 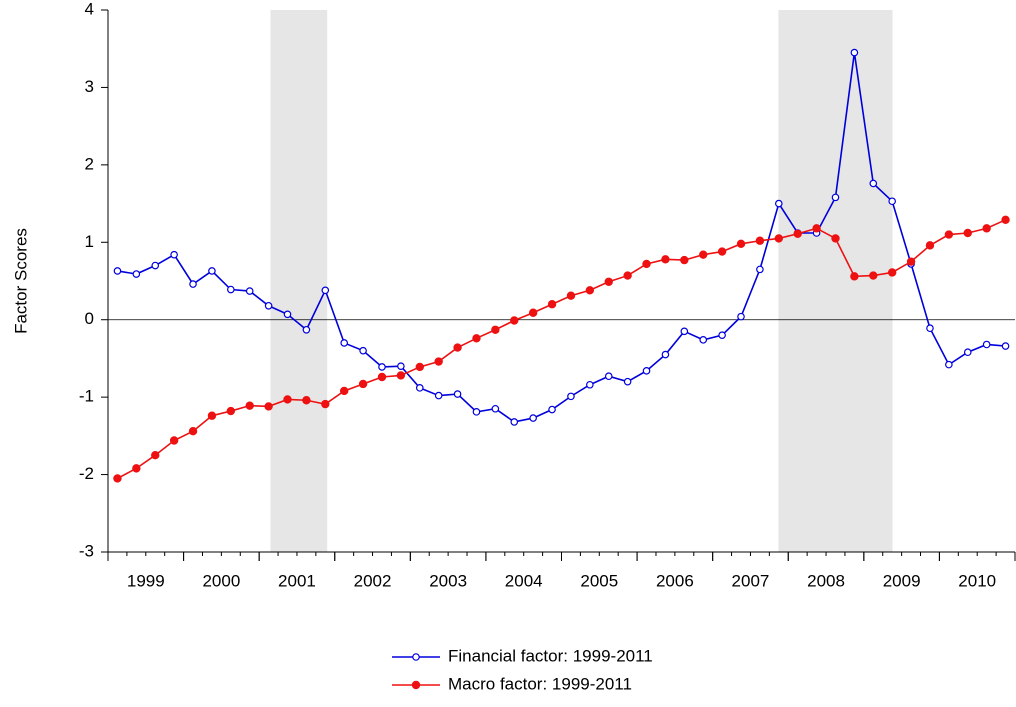 I want to click on y-tick-label: 3, so click(x=89, y=86).